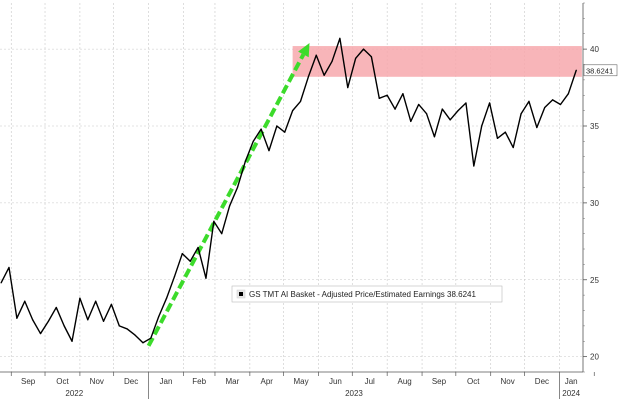 The height and width of the screenshot is (401, 620). I want to click on x-tick-label: Jul, so click(370, 381).